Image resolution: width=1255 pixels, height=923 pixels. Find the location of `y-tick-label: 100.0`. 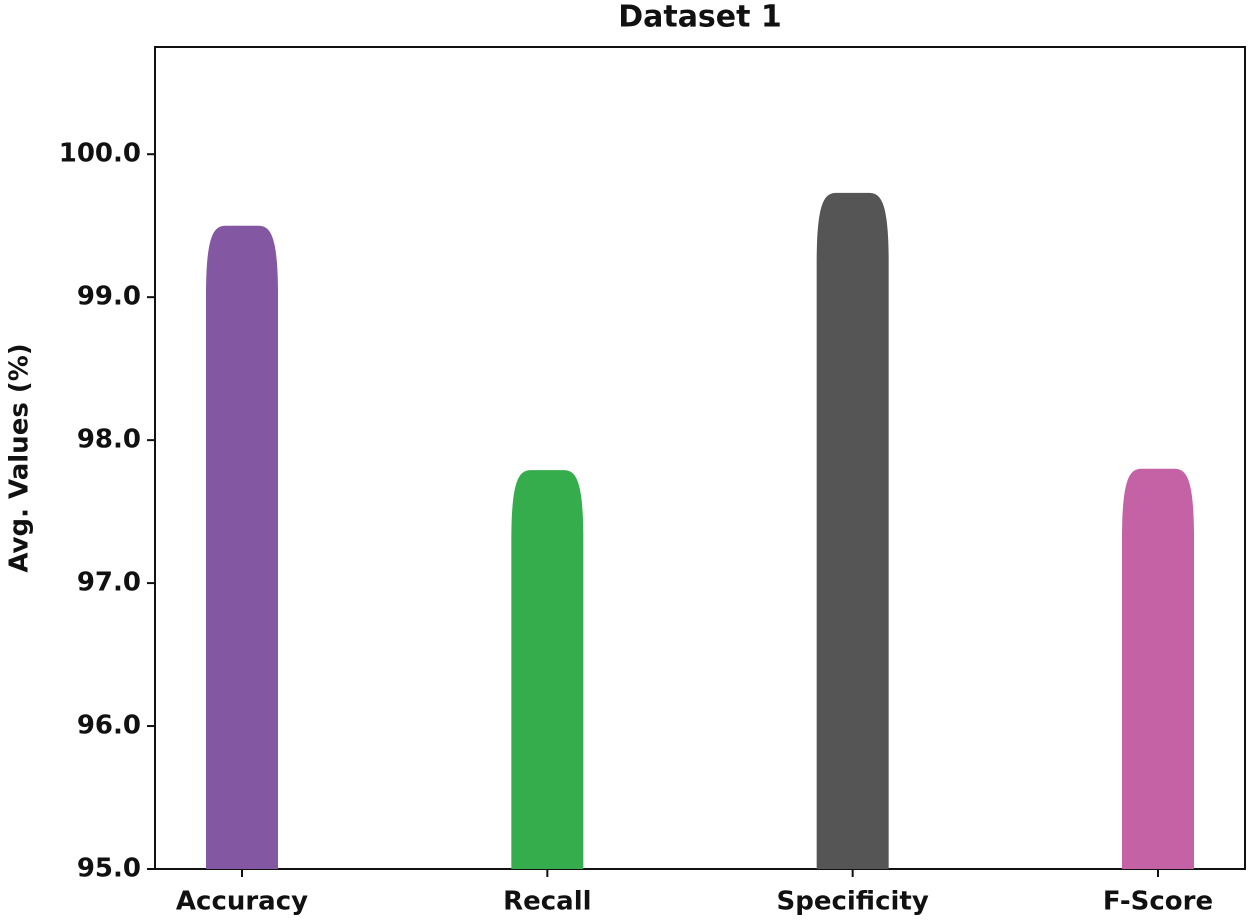

y-tick-label: 100.0 is located at coordinates (100, 154).